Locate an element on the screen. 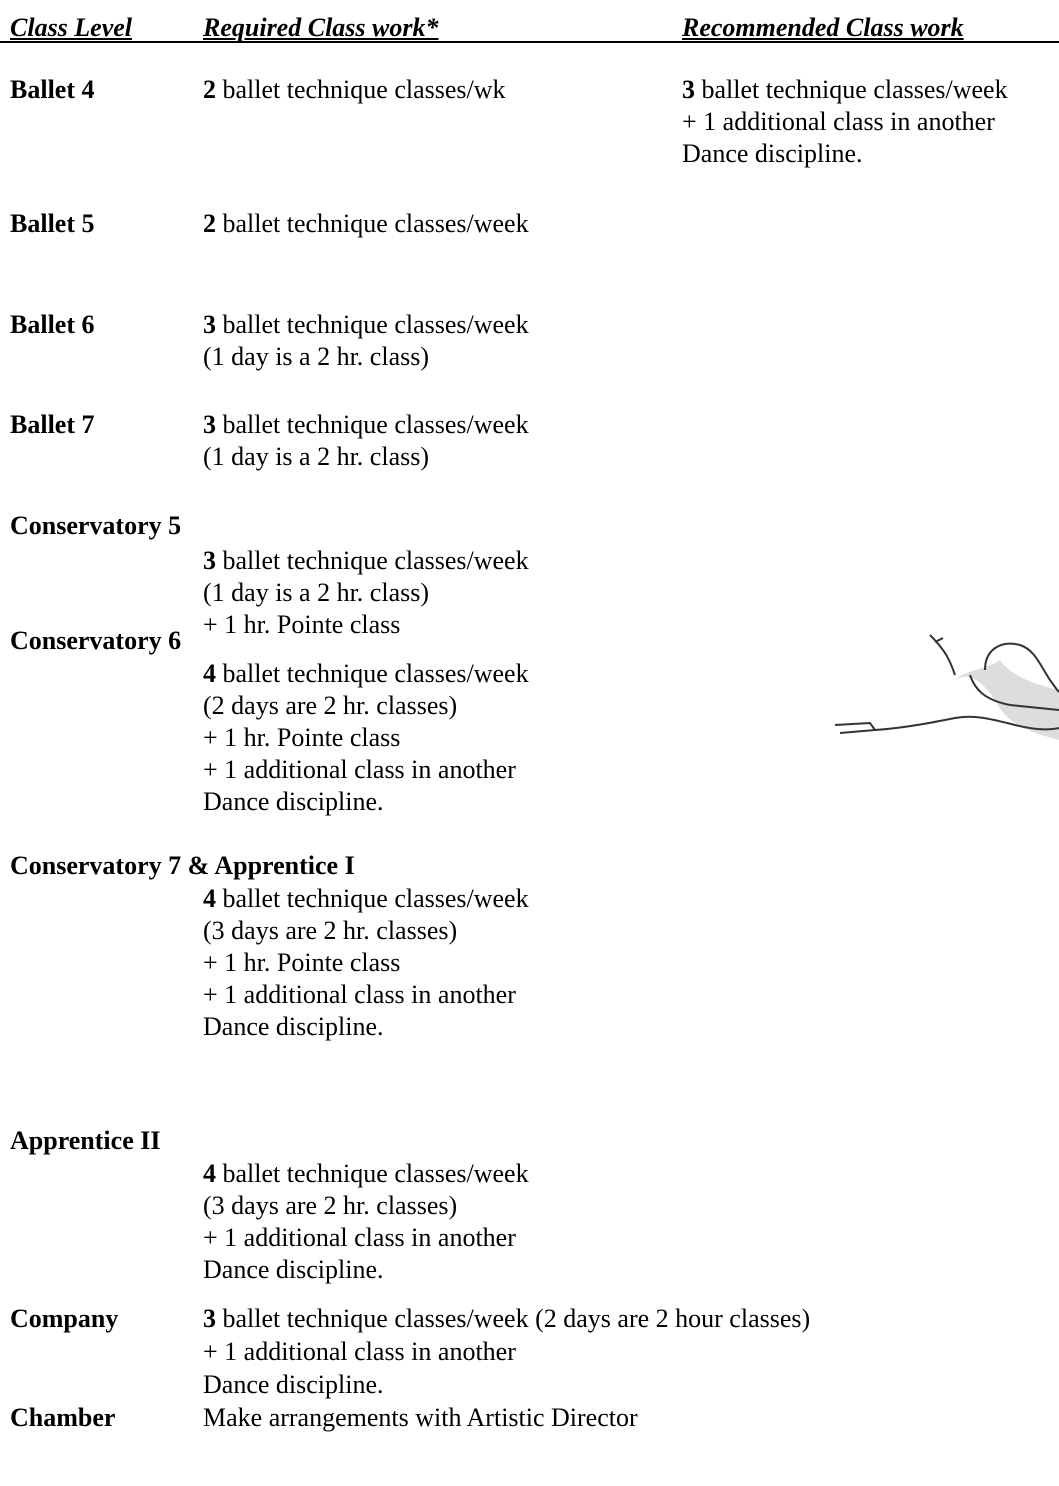 The height and width of the screenshot is (1486, 1059). column-header: Recommended Class work is located at coordinates (823, 27).